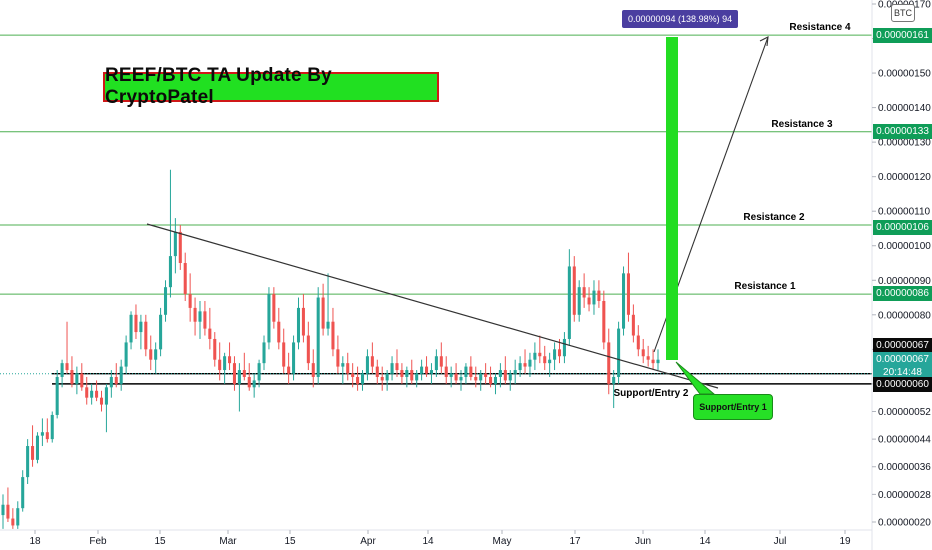 The width and height of the screenshot is (932, 550). Describe the element at coordinates (820, 27) in the screenshot. I see `level-label: Resistance 4` at that location.